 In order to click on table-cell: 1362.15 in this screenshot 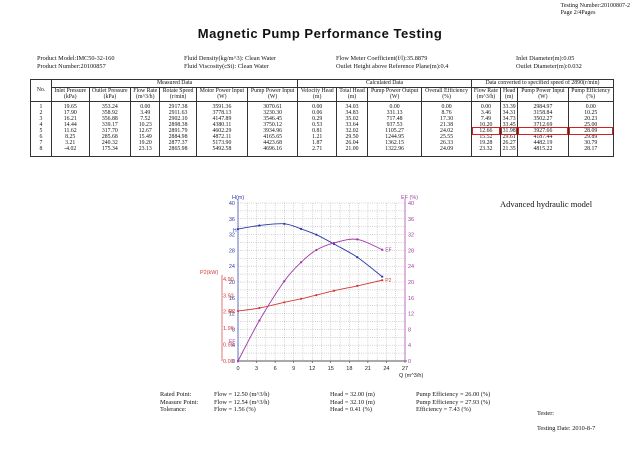, I will do `click(395, 143)`.